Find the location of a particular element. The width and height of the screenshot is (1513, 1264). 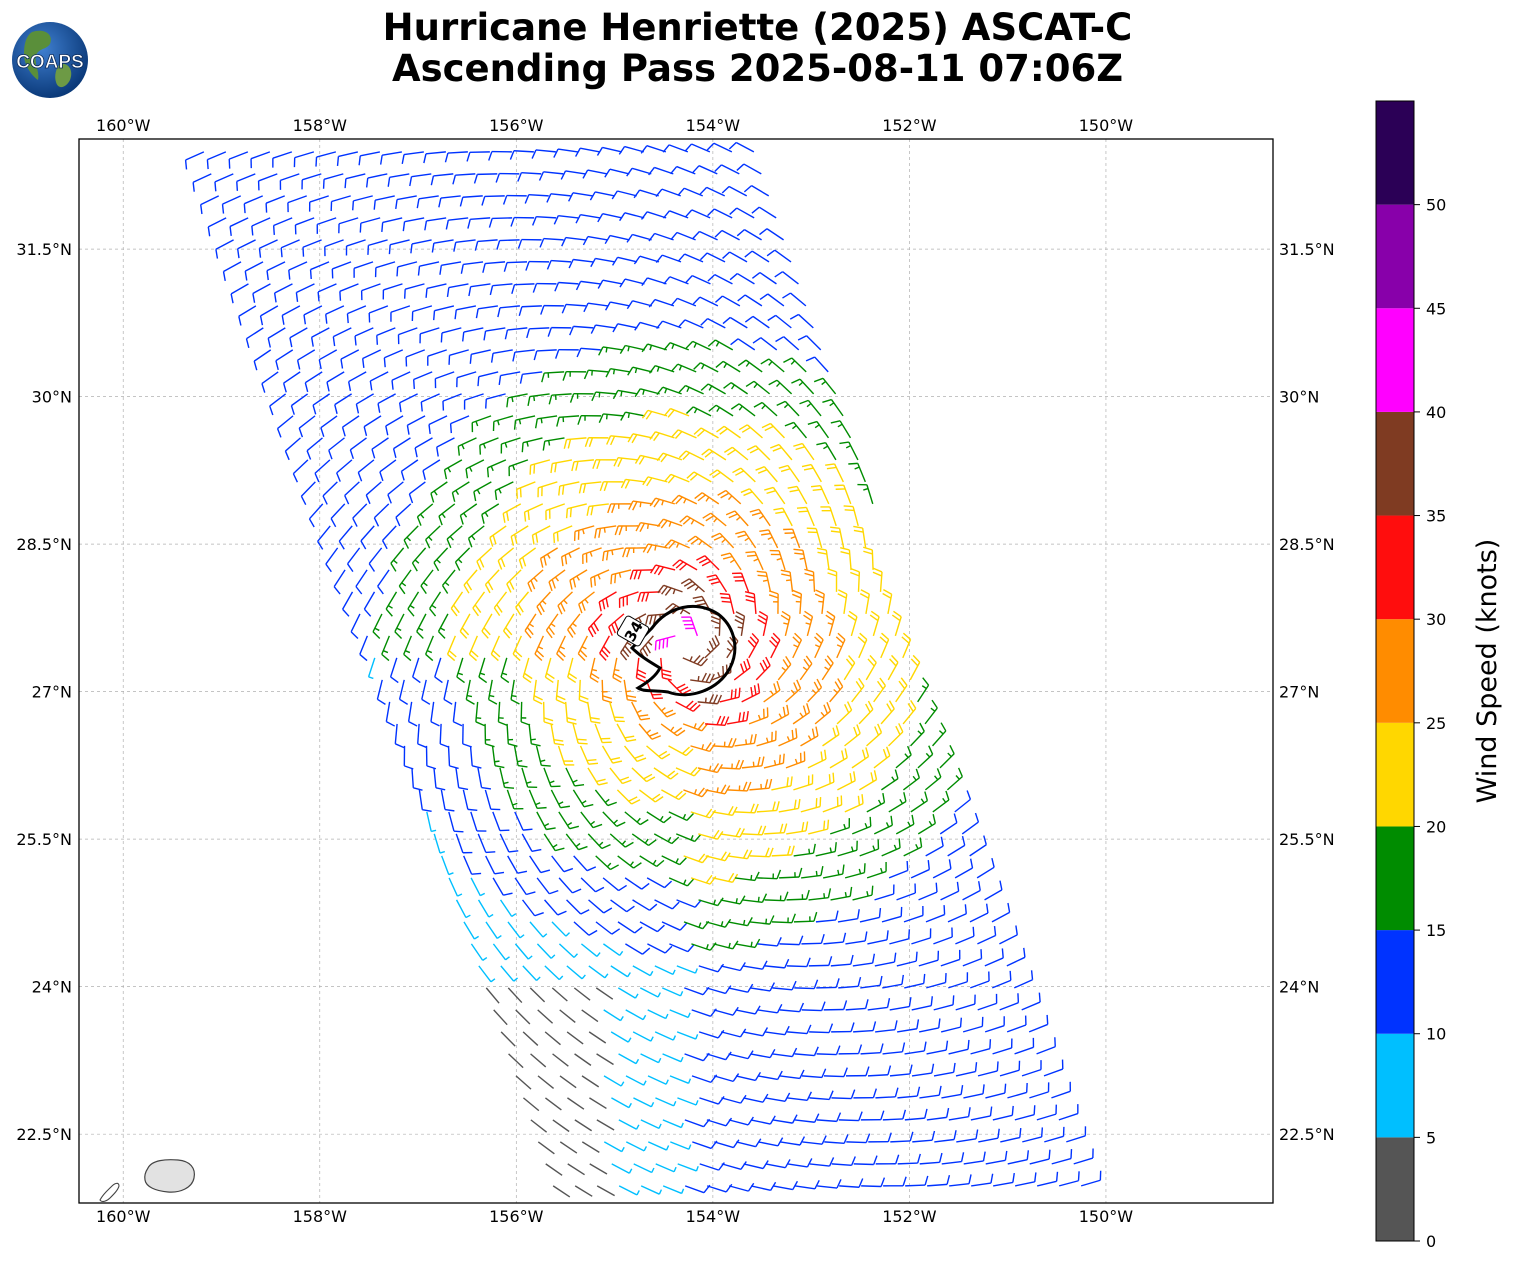

lon-tick-label-top: 154°W is located at coordinates (713, 125).